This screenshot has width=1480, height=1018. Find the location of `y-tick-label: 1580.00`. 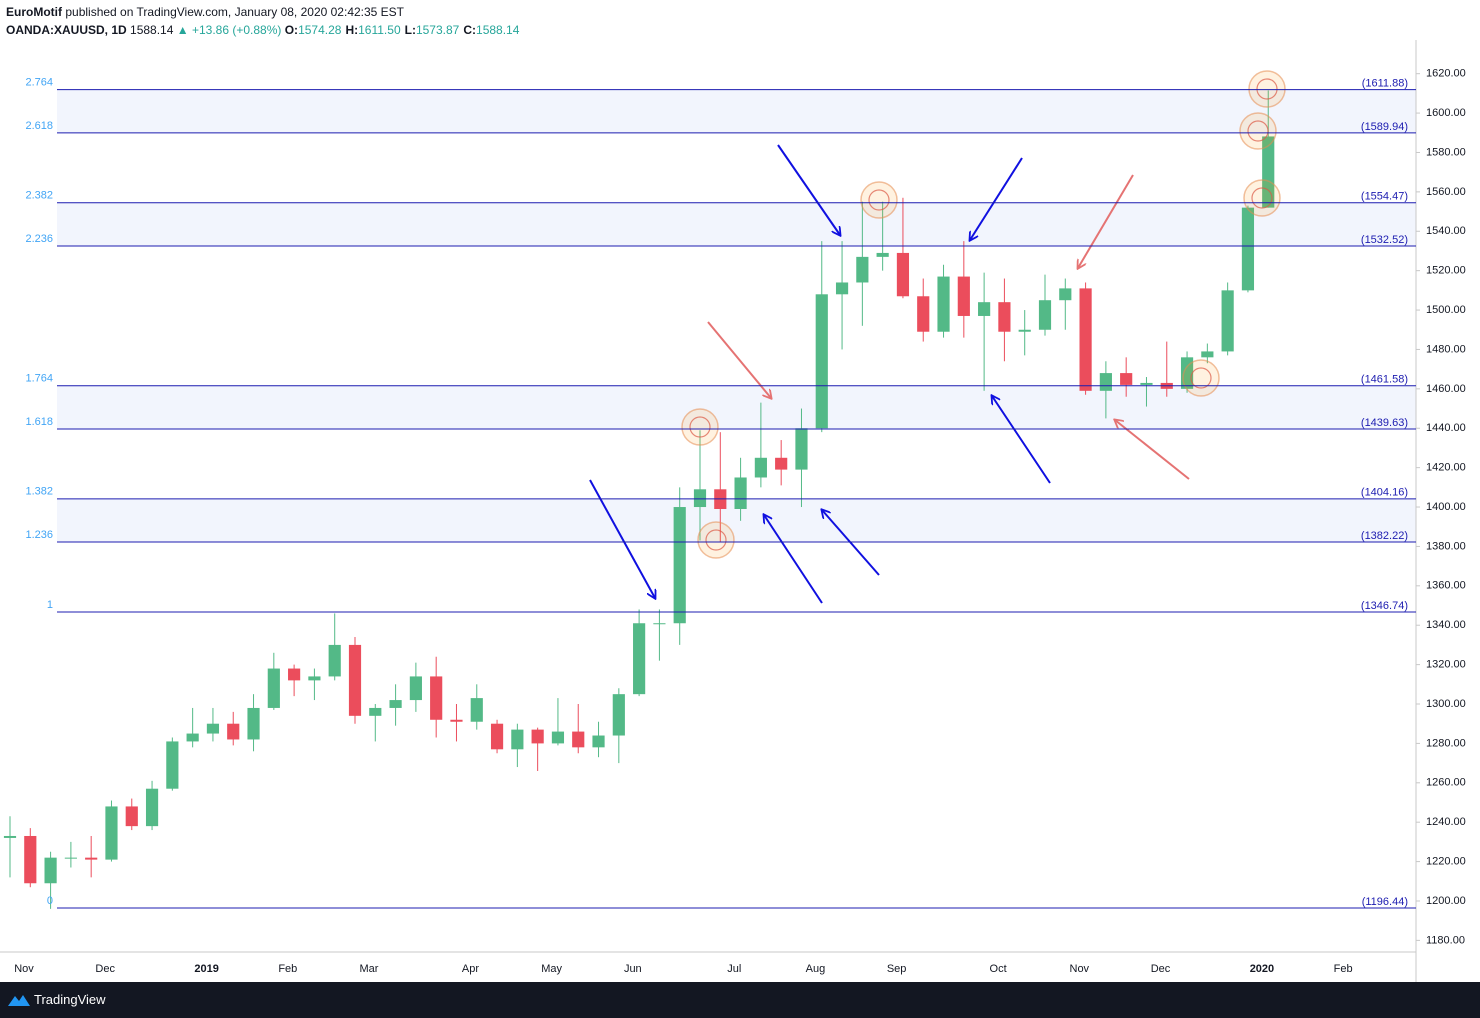

y-tick-label: 1580.00 is located at coordinates (1446, 152).